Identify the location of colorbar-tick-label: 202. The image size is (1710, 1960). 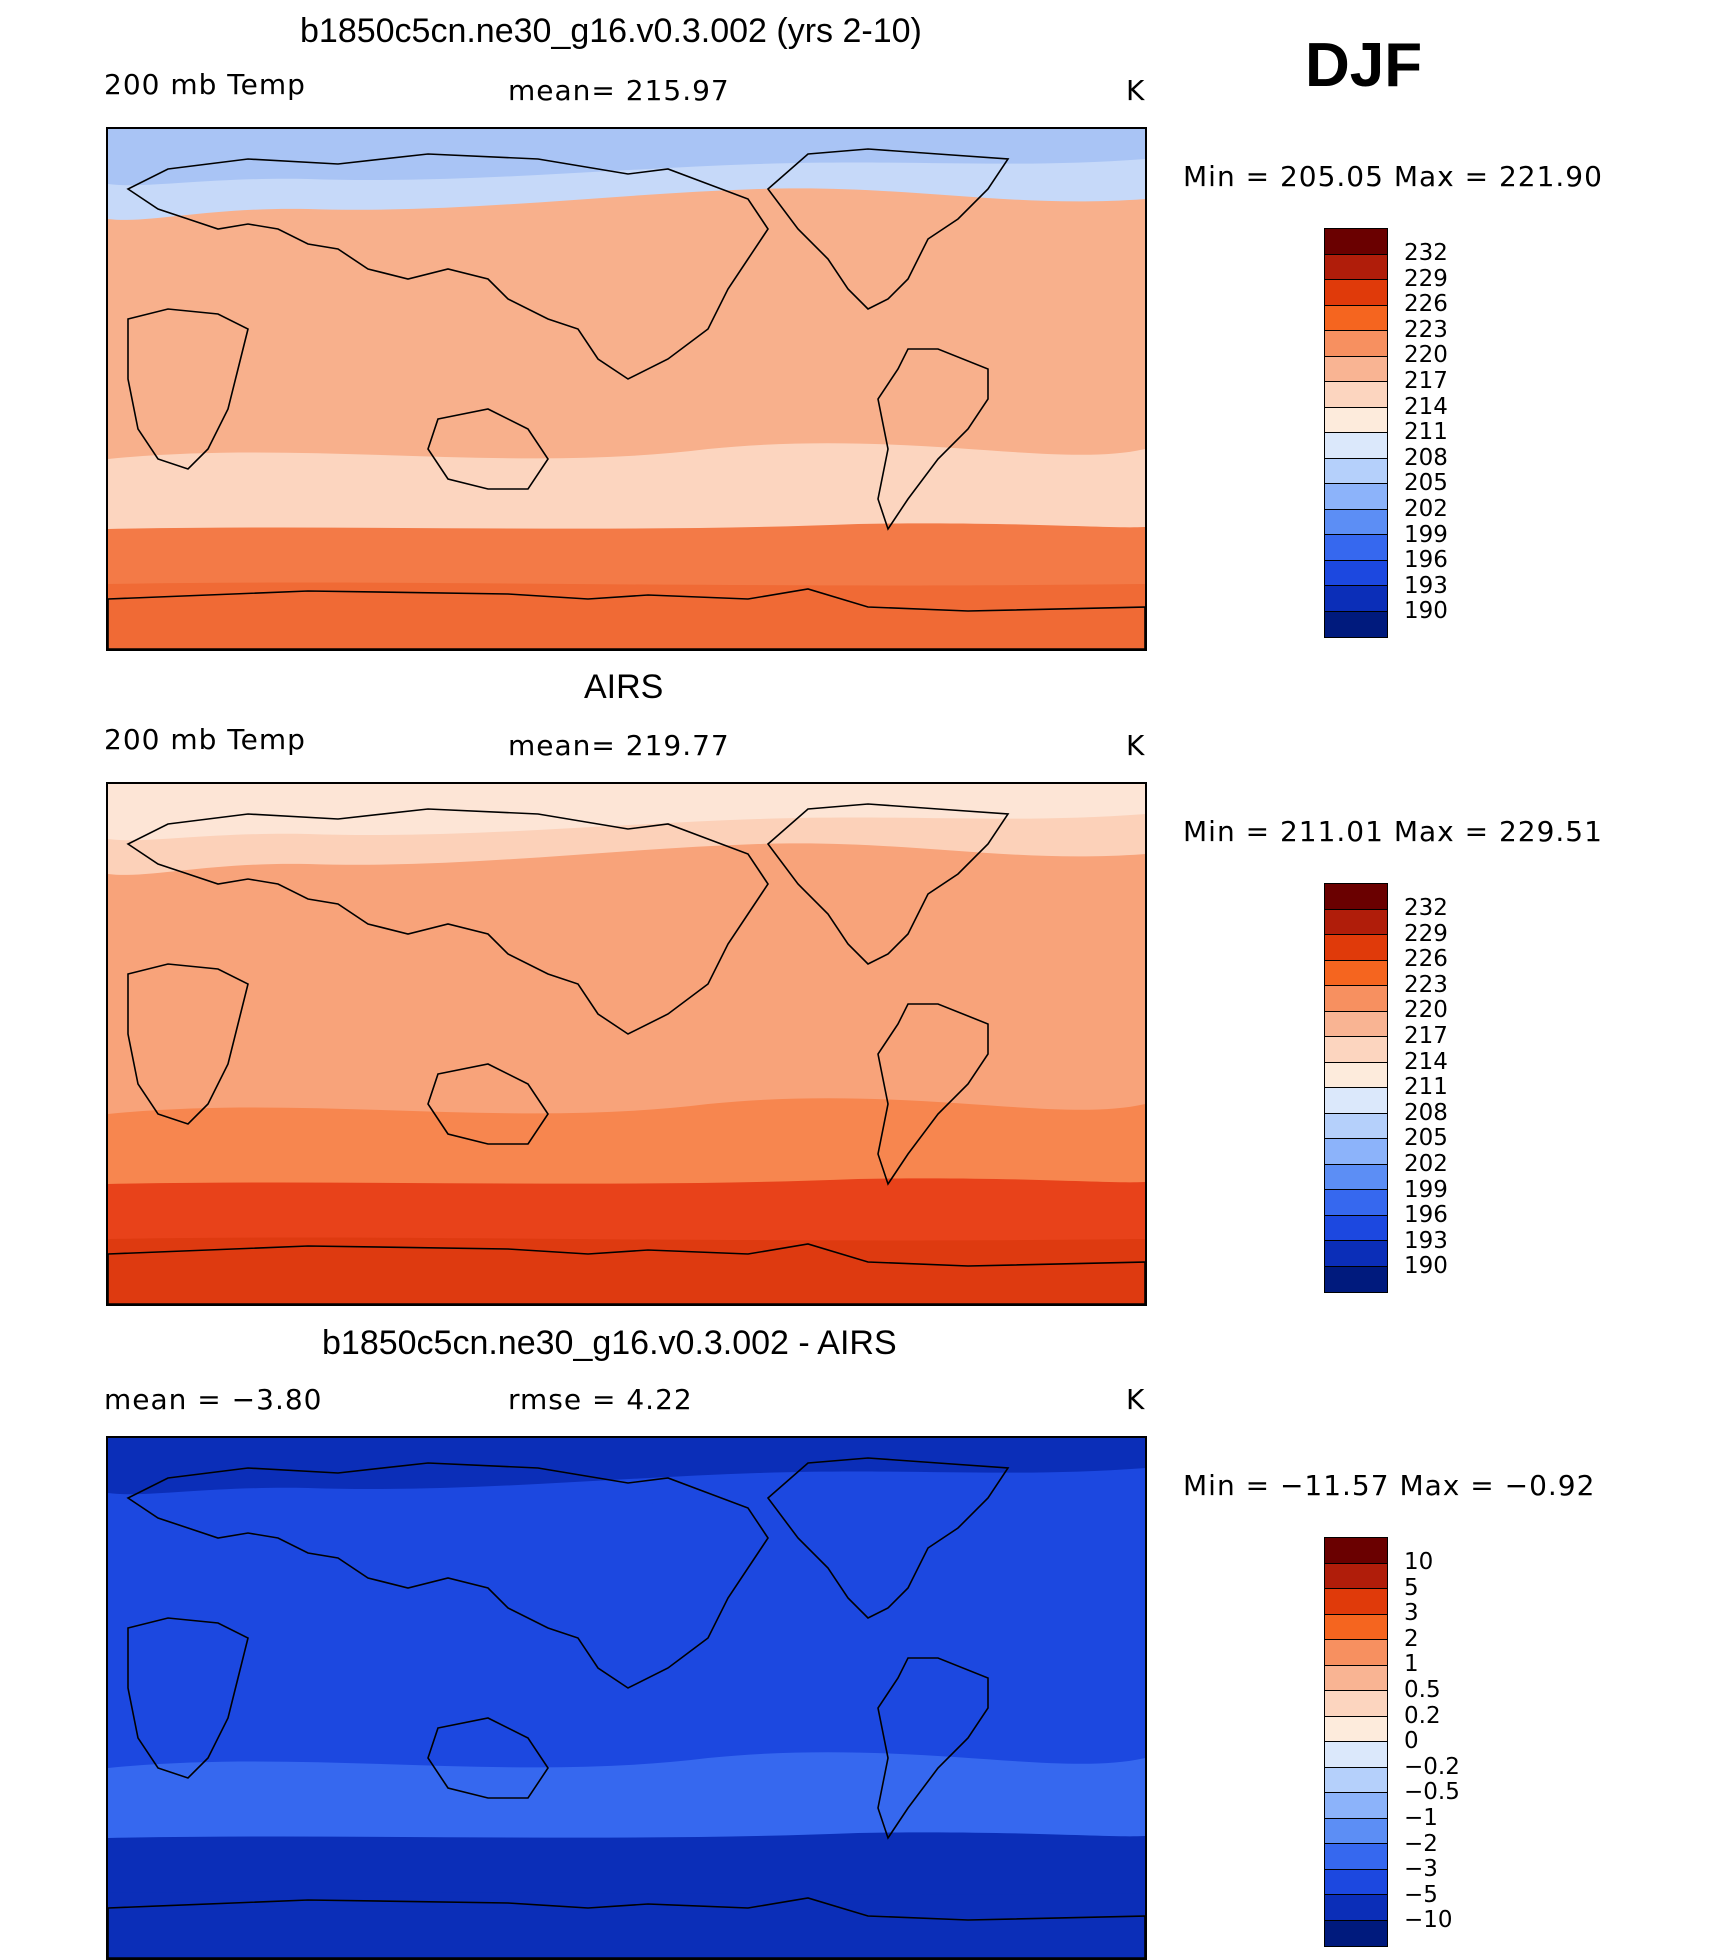
(1426, 508).